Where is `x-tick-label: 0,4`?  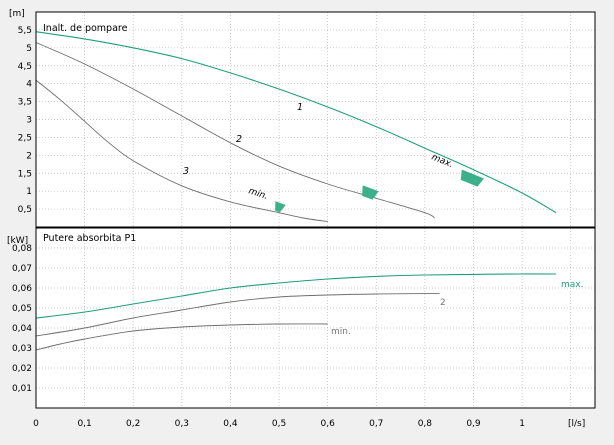
x-tick-label: 0,4 is located at coordinates (230, 424).